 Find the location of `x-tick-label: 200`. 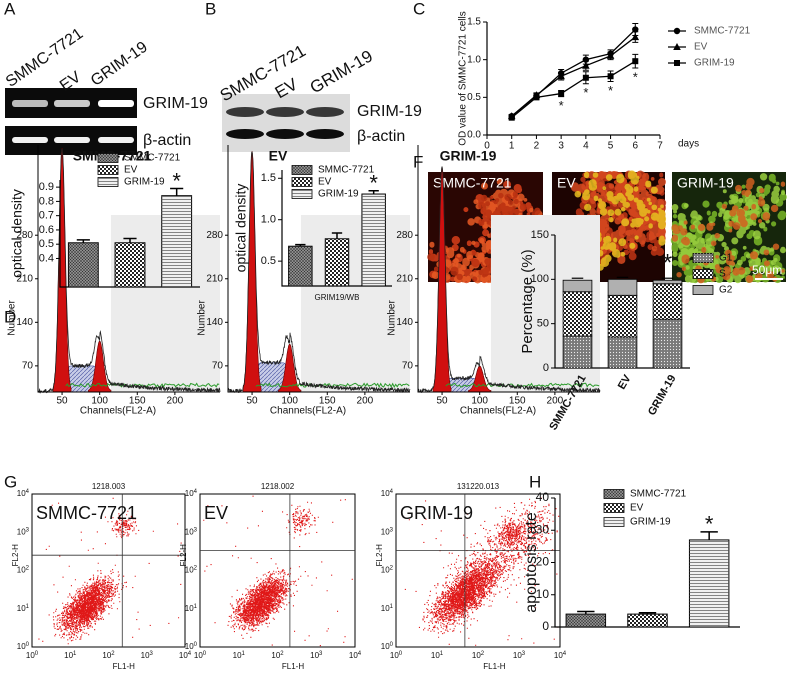

x-tick-label: 200 is located at coordinates (555, 401).